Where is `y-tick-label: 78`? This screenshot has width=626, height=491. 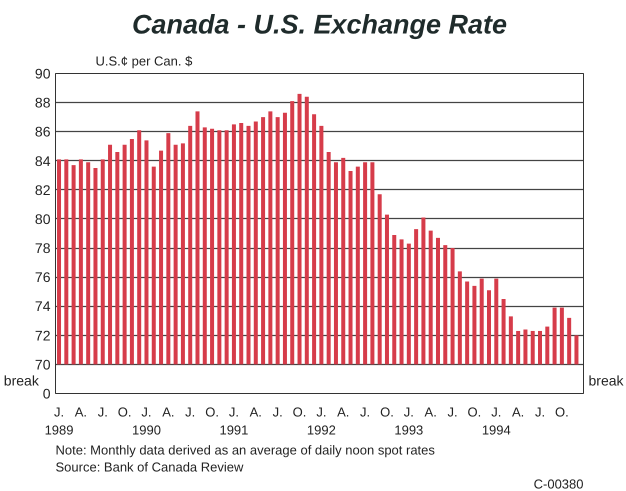 y-tick-label: 78 is located at coordinates (42, 248).